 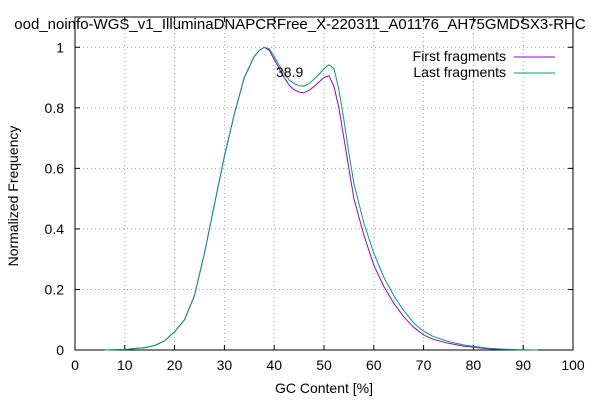 I want to click on legend: First fragments Last fragments, so click(x=484, y=64).